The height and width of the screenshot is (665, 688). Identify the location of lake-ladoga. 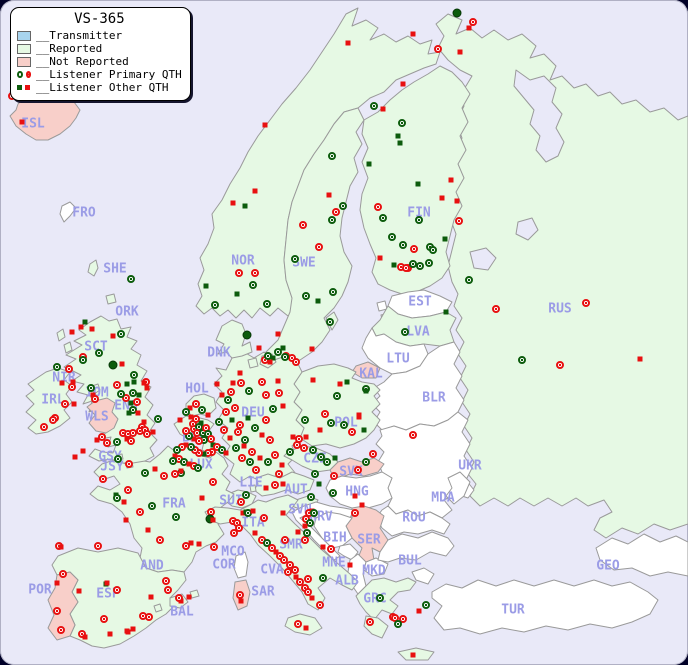
(483, 259).